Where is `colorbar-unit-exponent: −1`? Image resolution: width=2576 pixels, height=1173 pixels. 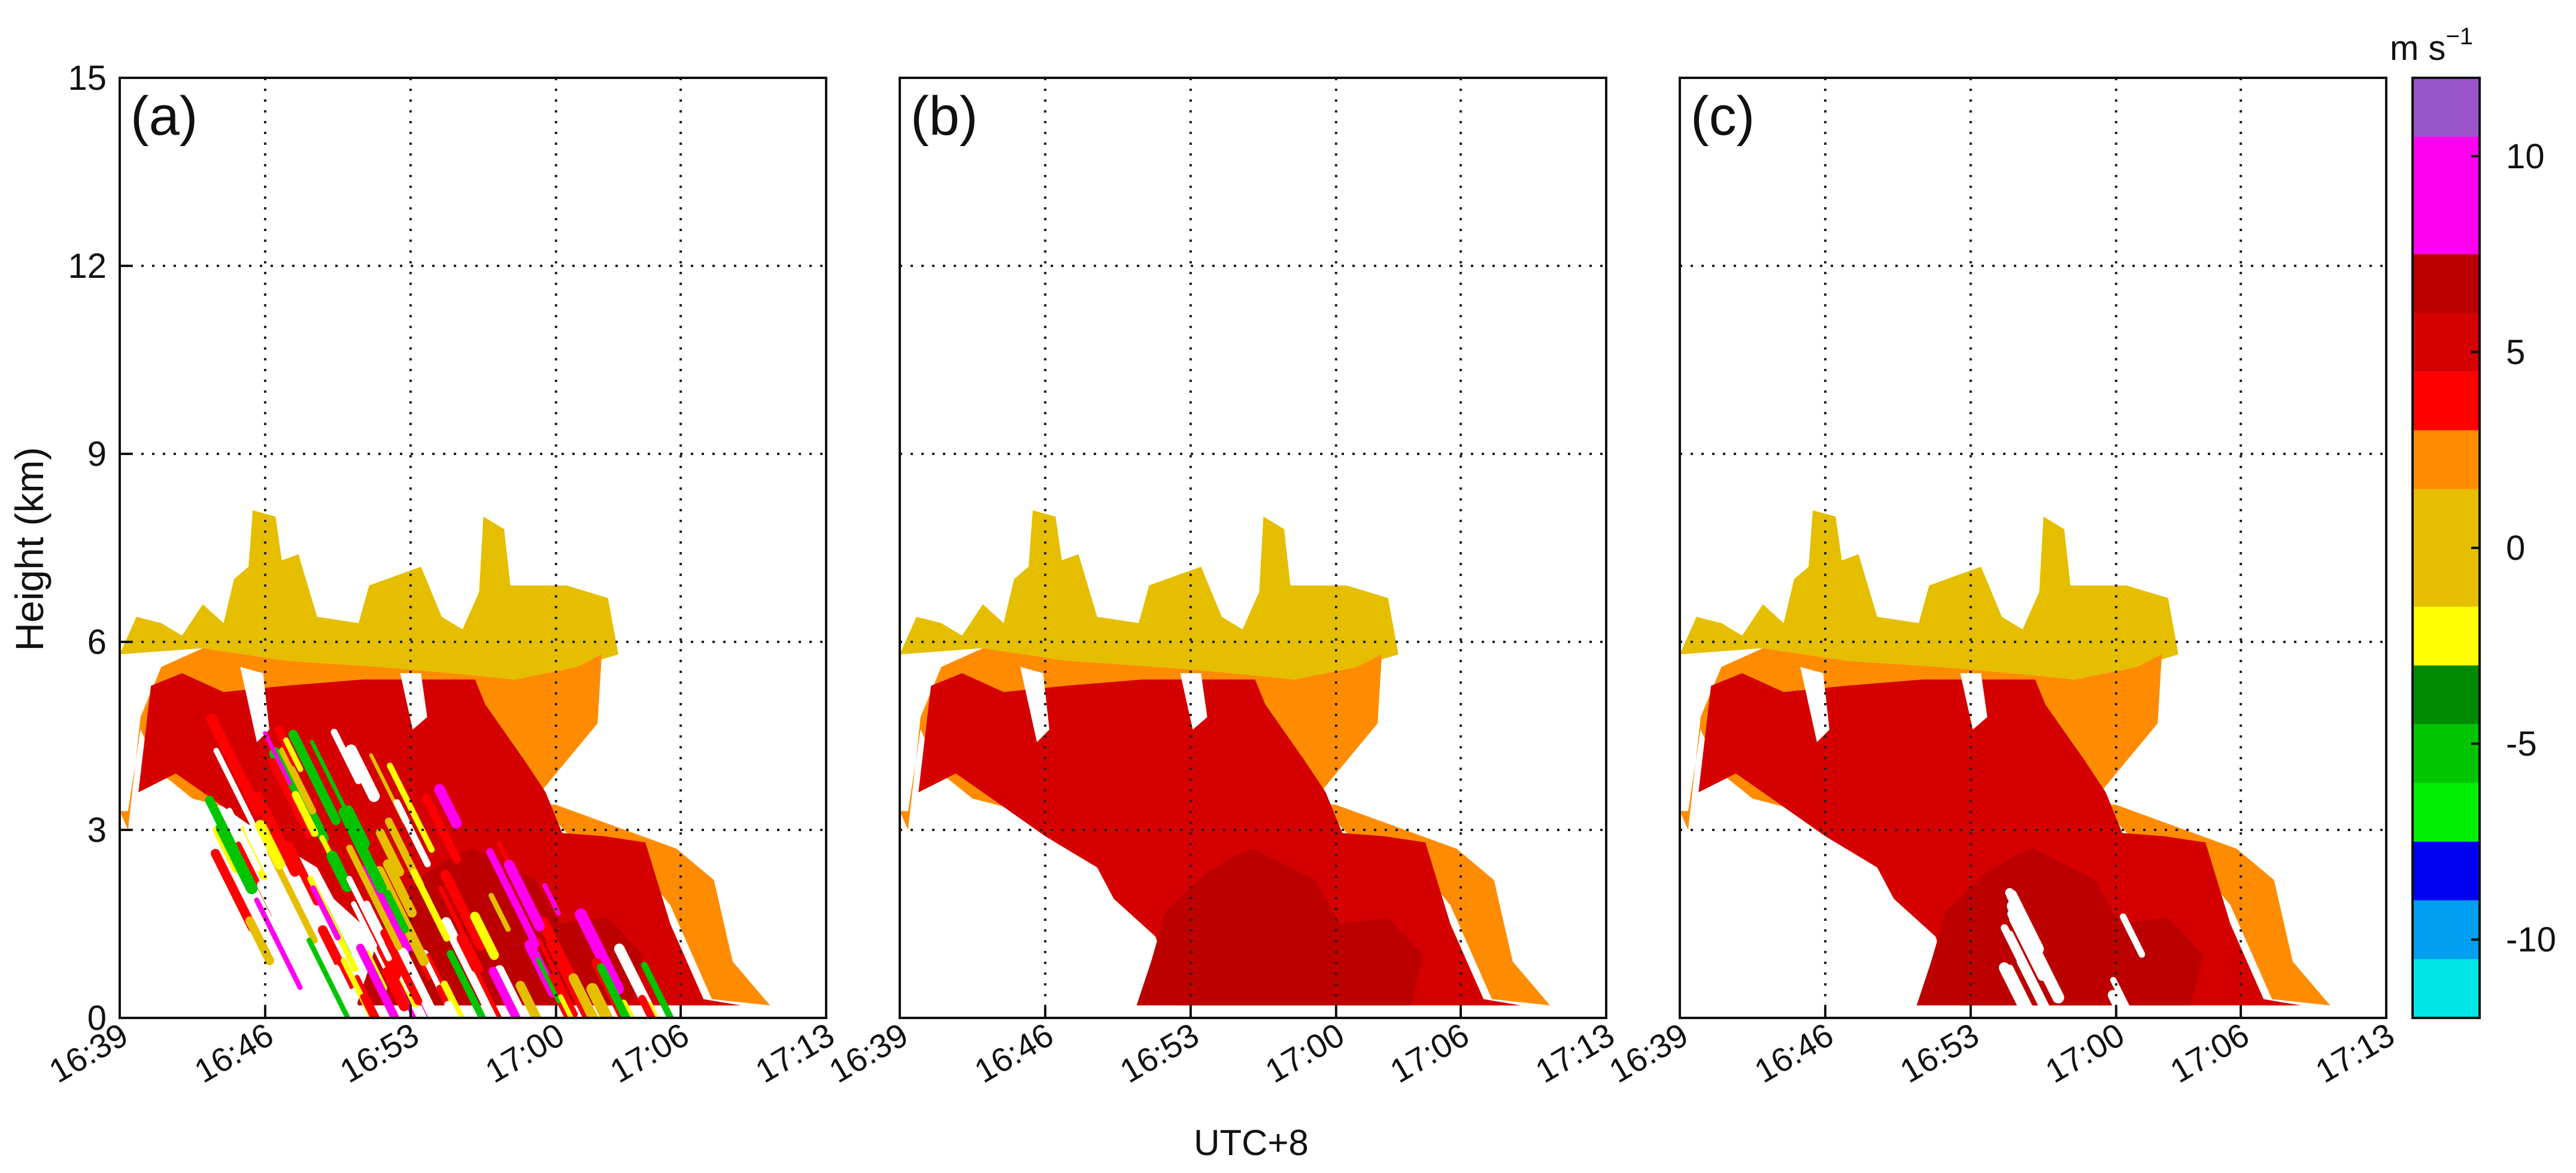
colorbar-unit-exponent: −1 is located at coordinates (2459, 36).